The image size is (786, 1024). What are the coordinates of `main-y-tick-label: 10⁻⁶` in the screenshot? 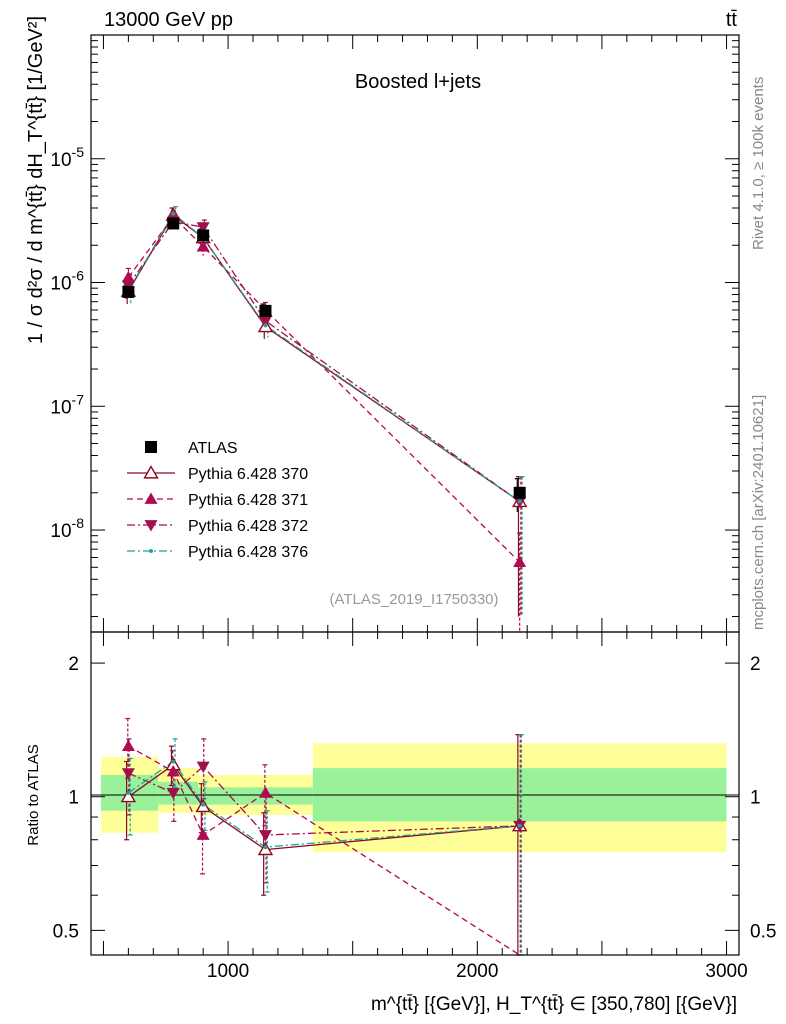 It's located at (67, 281).